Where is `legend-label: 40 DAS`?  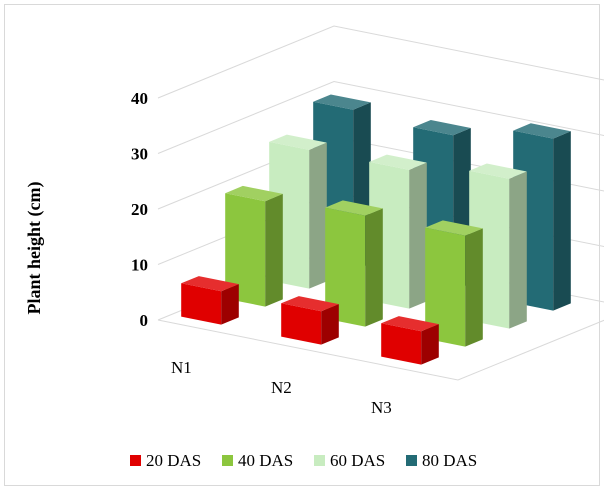
legend-label: 40 DAS is located at coordinates (265, 460).